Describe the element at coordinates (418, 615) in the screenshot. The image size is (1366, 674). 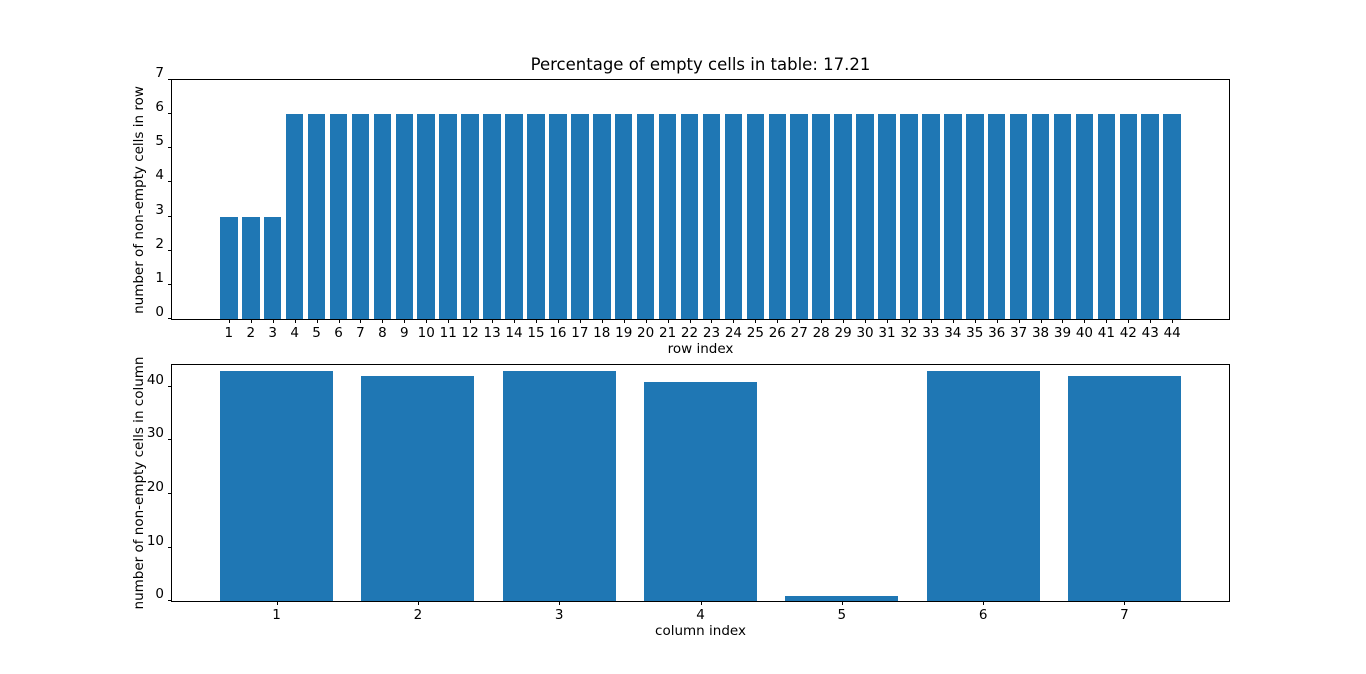
I see `x-tick-label: 2` at that location.